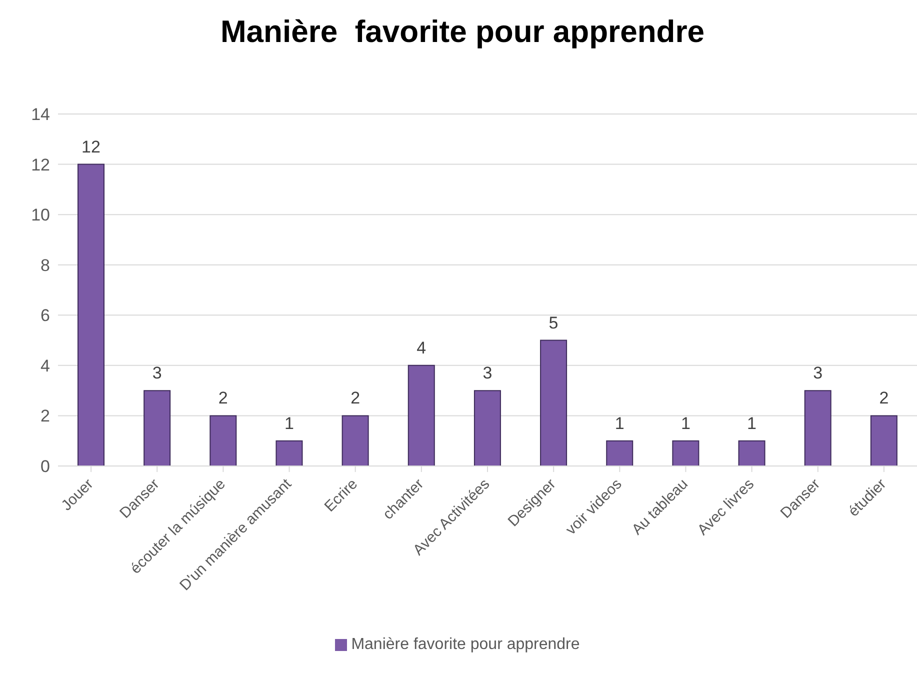 The image size is (917, 677). What do you see at coordinates (45, 316) in the screenshot?
I see `y-tick-label: 6` at bounding box center [45, 316].